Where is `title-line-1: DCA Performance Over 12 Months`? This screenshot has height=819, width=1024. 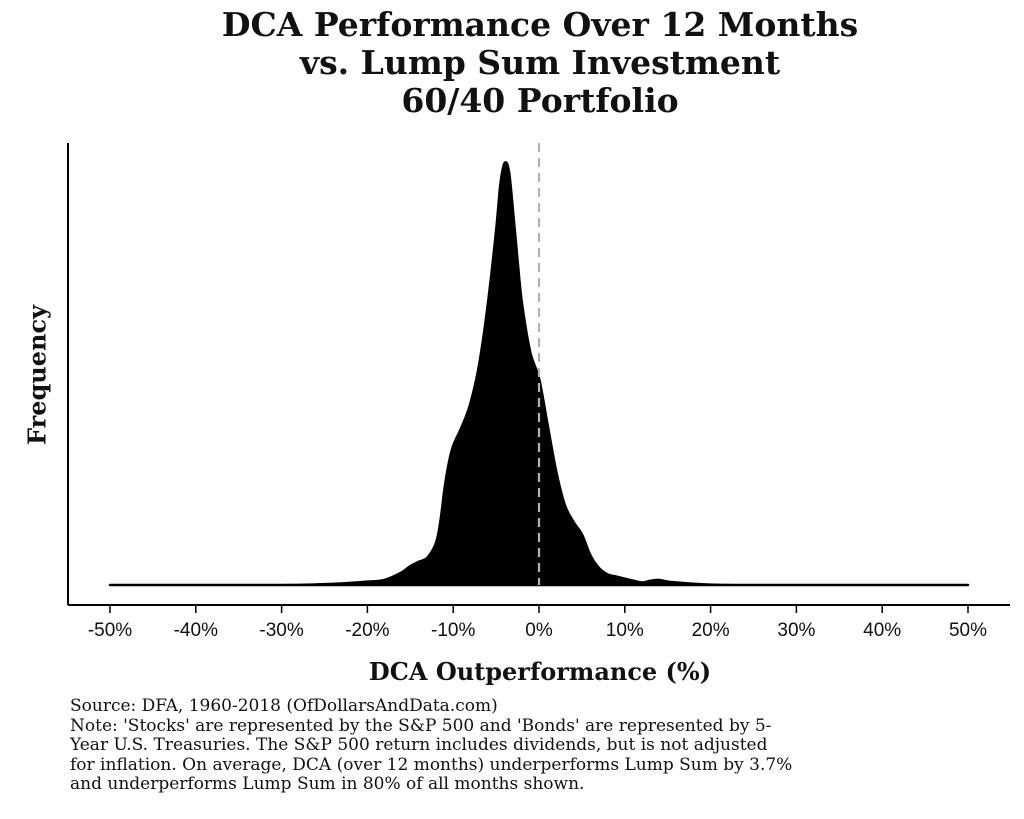
title-line-1: DCA Performance Over 12 Months is located at coordinates (540, 24).